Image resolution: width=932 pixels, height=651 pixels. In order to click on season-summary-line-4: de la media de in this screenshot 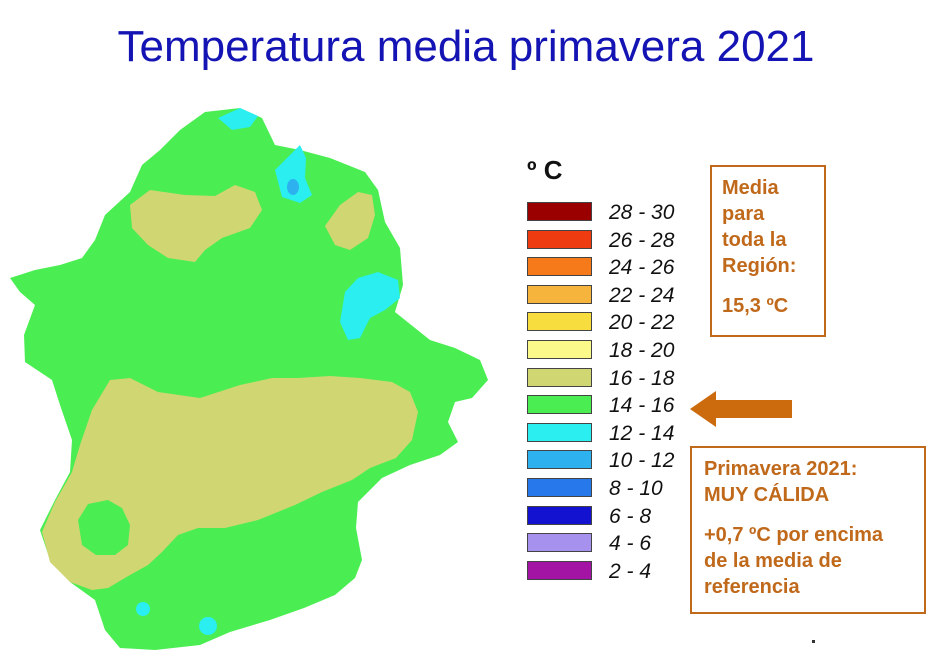, I will do `click(773, 561)`.